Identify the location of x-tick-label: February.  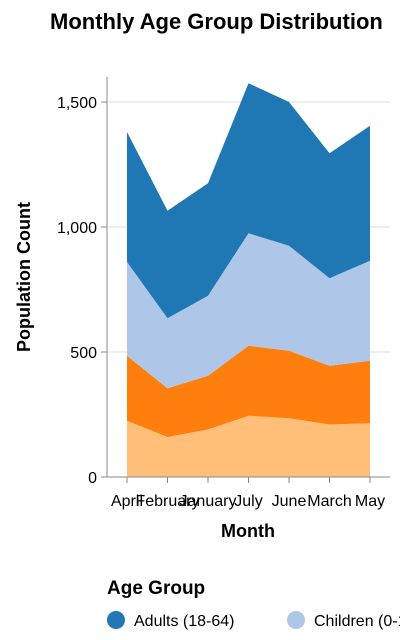
(167, 501).